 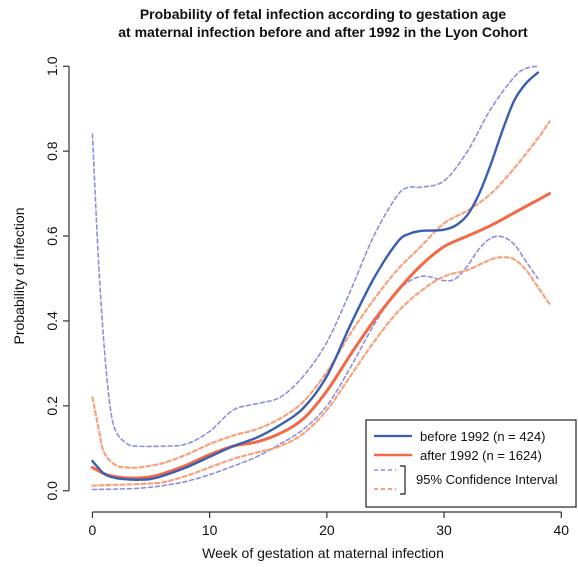 I want to click on legend-box, so click(x=471, y=463).